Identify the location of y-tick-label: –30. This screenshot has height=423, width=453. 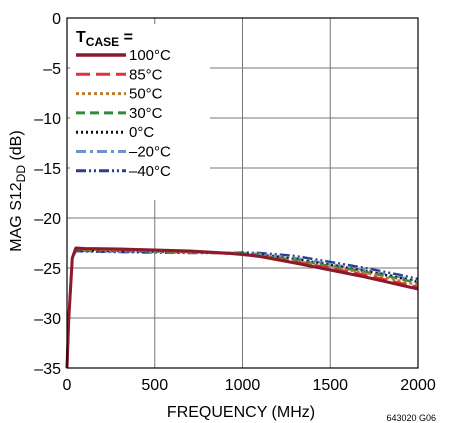
(47, 319).